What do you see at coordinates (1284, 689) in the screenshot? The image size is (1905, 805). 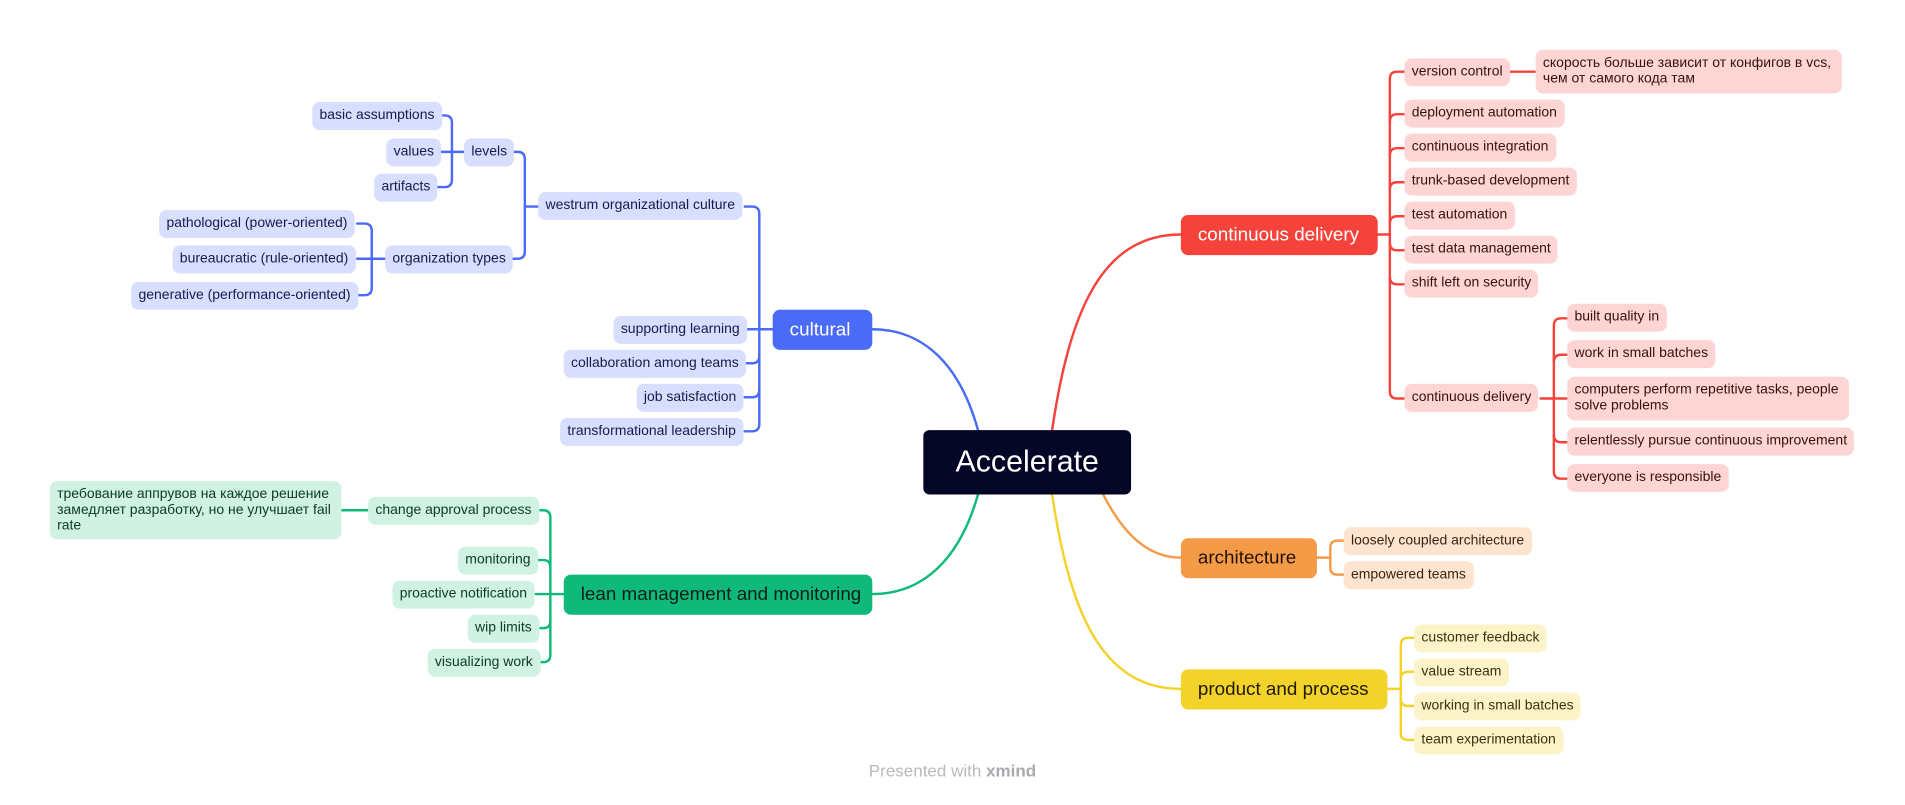 I see `topic-product-and-process: product and process` at bounding box center [1284, 689].